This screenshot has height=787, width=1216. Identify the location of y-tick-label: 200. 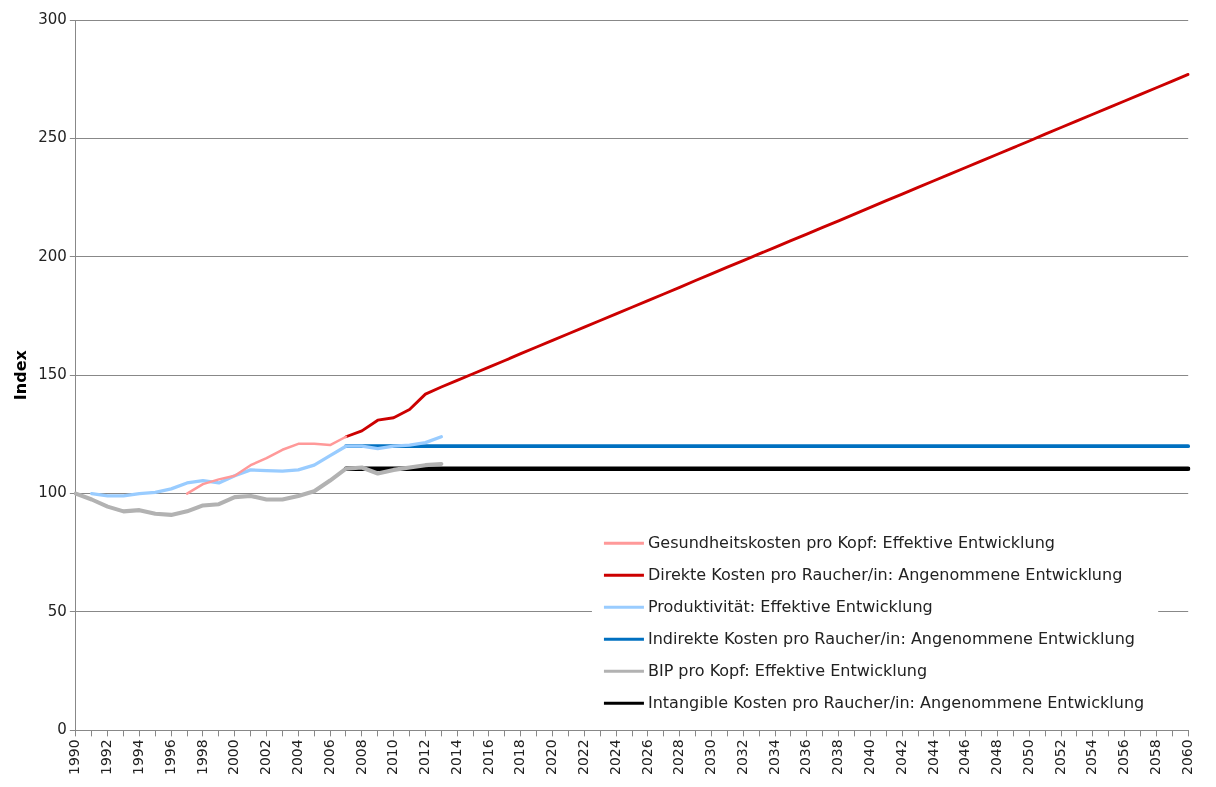
(52, 255).